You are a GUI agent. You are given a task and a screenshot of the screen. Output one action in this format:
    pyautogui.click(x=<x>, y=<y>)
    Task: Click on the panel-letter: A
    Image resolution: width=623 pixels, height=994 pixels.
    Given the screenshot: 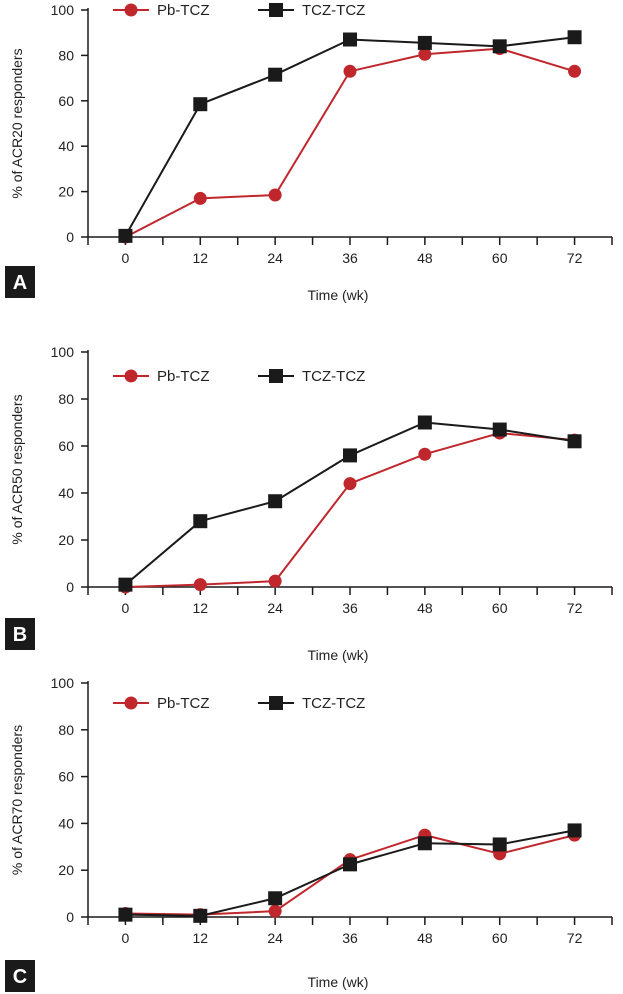 What is the action you would take?
    pyautogui.click(x=20, y=283)
    